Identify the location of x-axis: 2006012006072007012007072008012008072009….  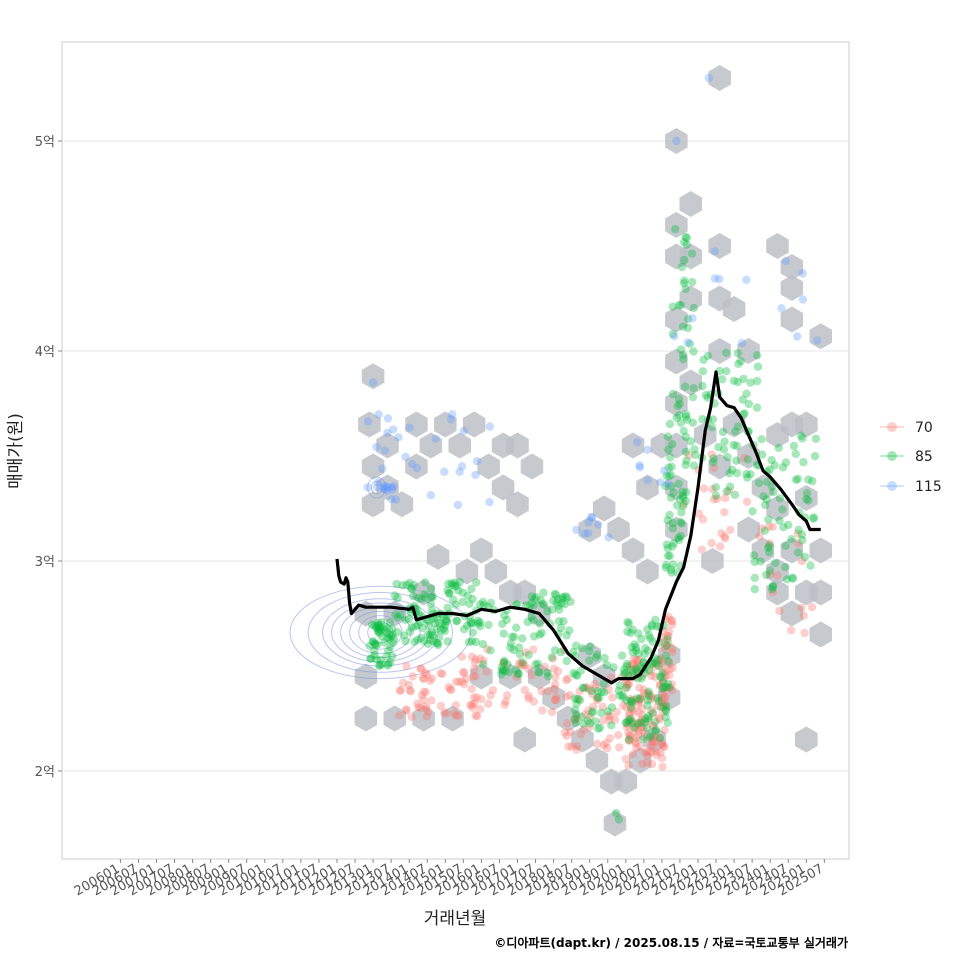
(449, 879).